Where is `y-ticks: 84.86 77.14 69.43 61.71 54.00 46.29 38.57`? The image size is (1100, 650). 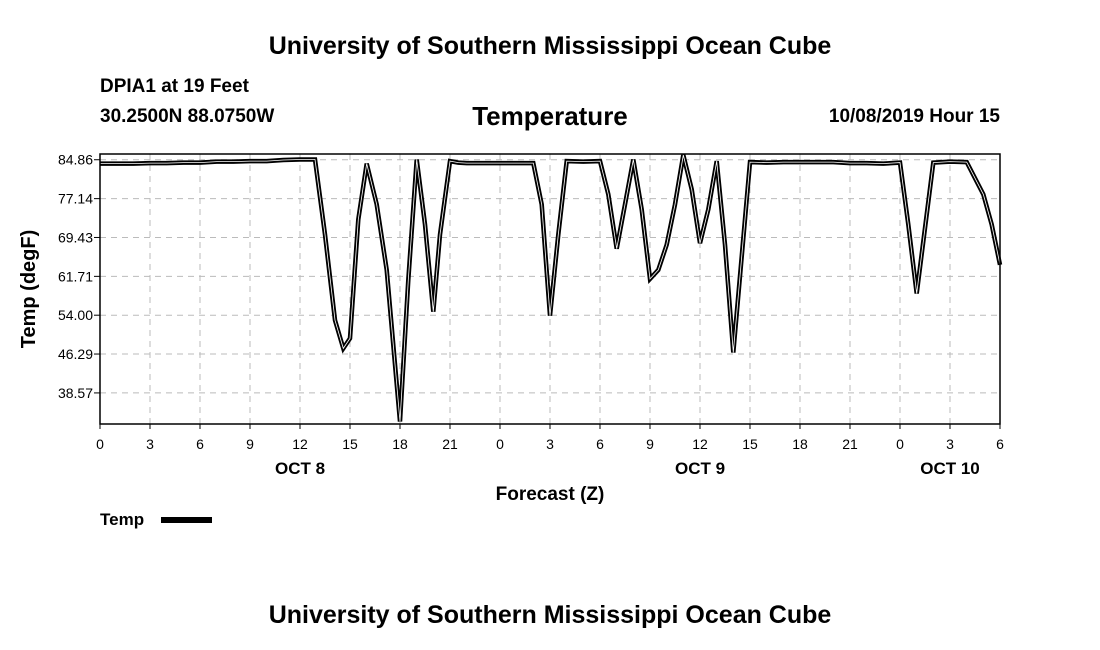
y-ticks: 84.86 77.14 69.43 61.71 54.00 46.29 38.57 is located at coordinates (79, 276).